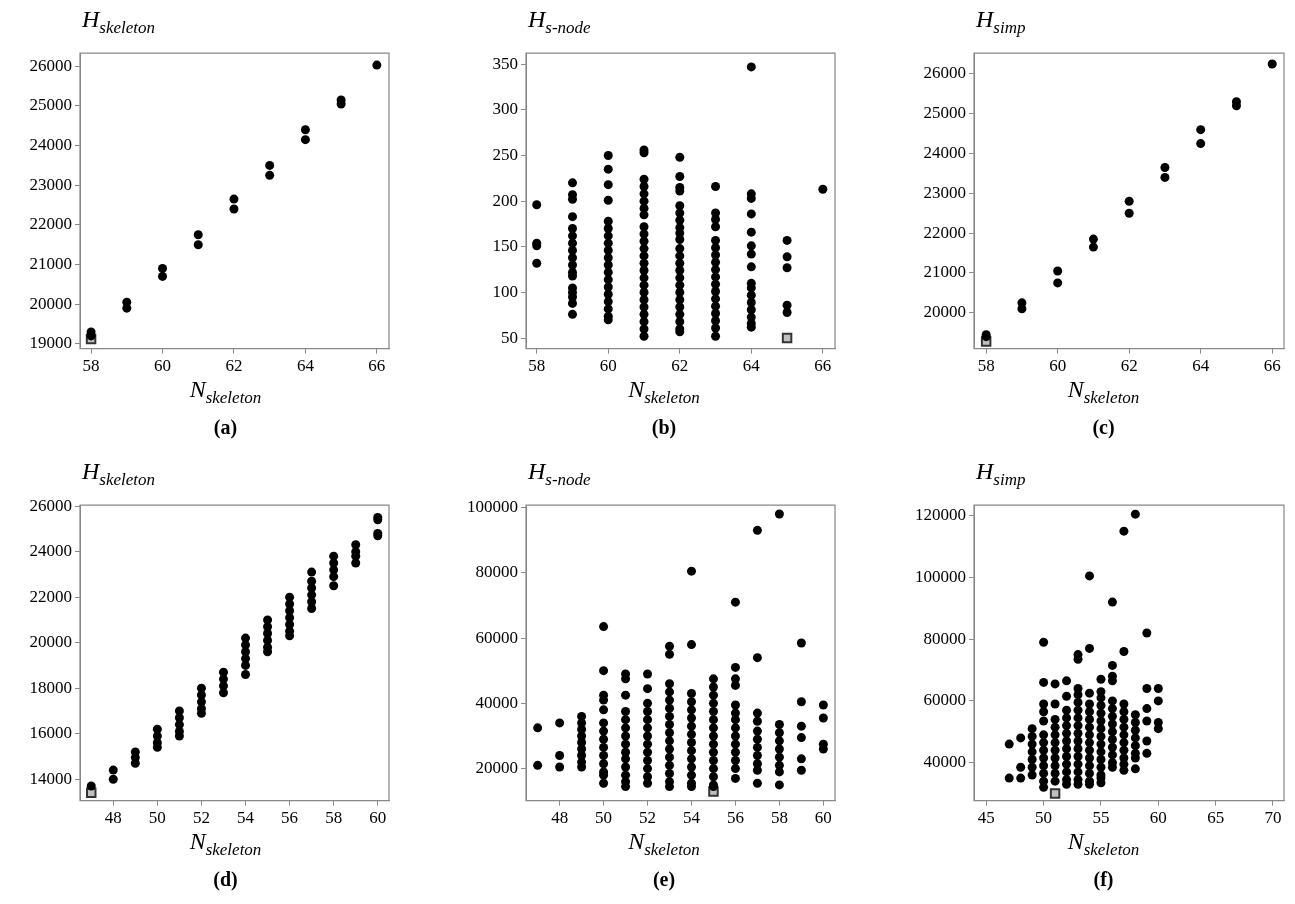  I want to click on y-tick-label: 18000, so click(50, 687).